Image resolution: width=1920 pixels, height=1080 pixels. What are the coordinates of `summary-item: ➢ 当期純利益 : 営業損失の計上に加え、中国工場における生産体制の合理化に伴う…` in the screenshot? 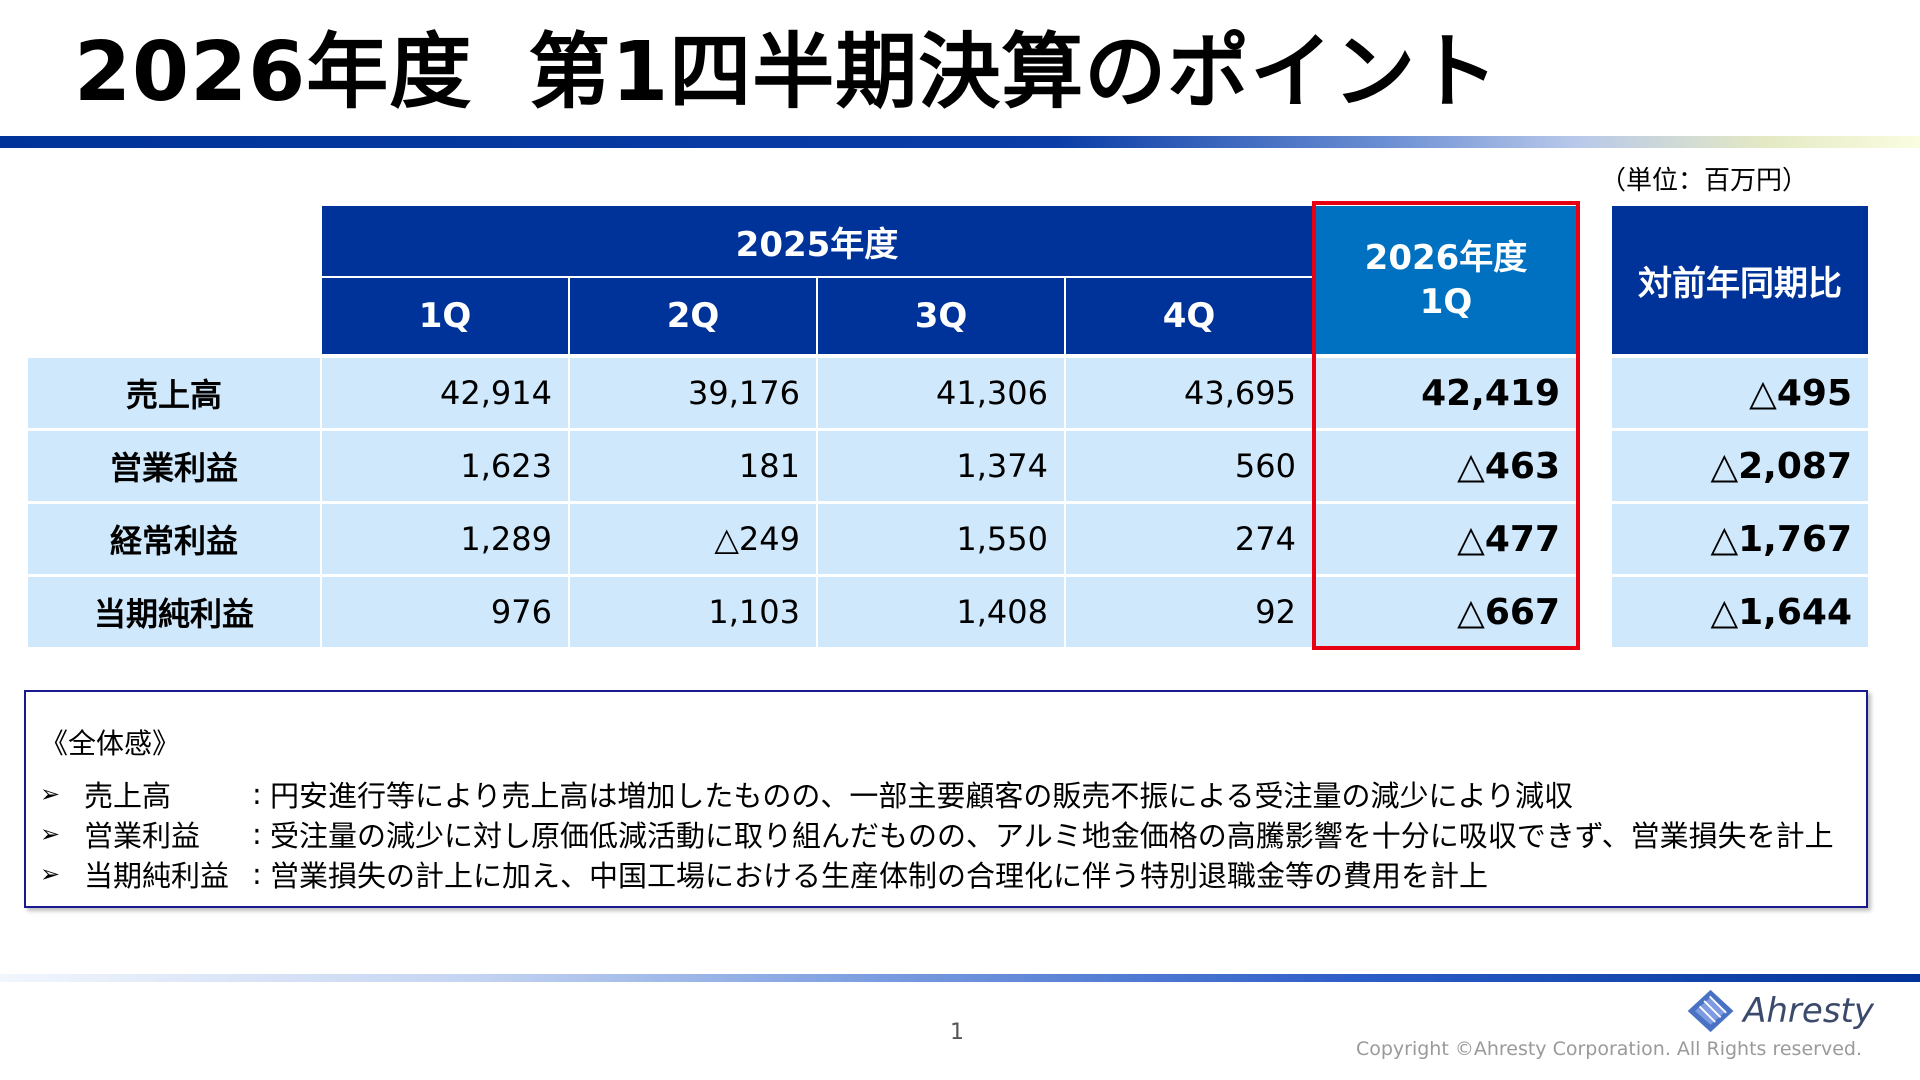 It's located at (953, 874).